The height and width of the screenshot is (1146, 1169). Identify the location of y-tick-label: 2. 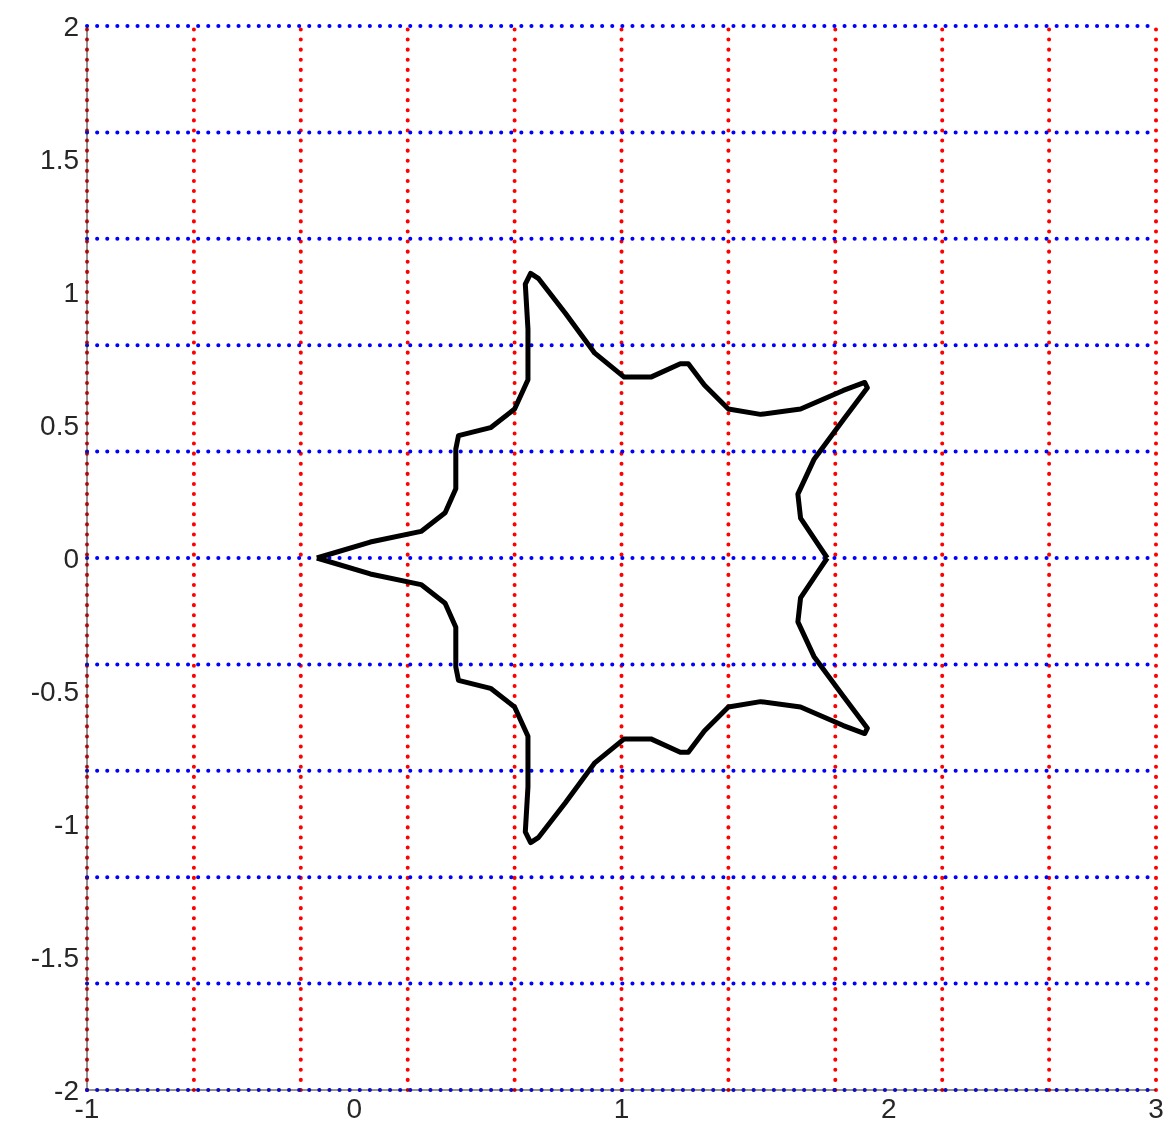
(71, 26).